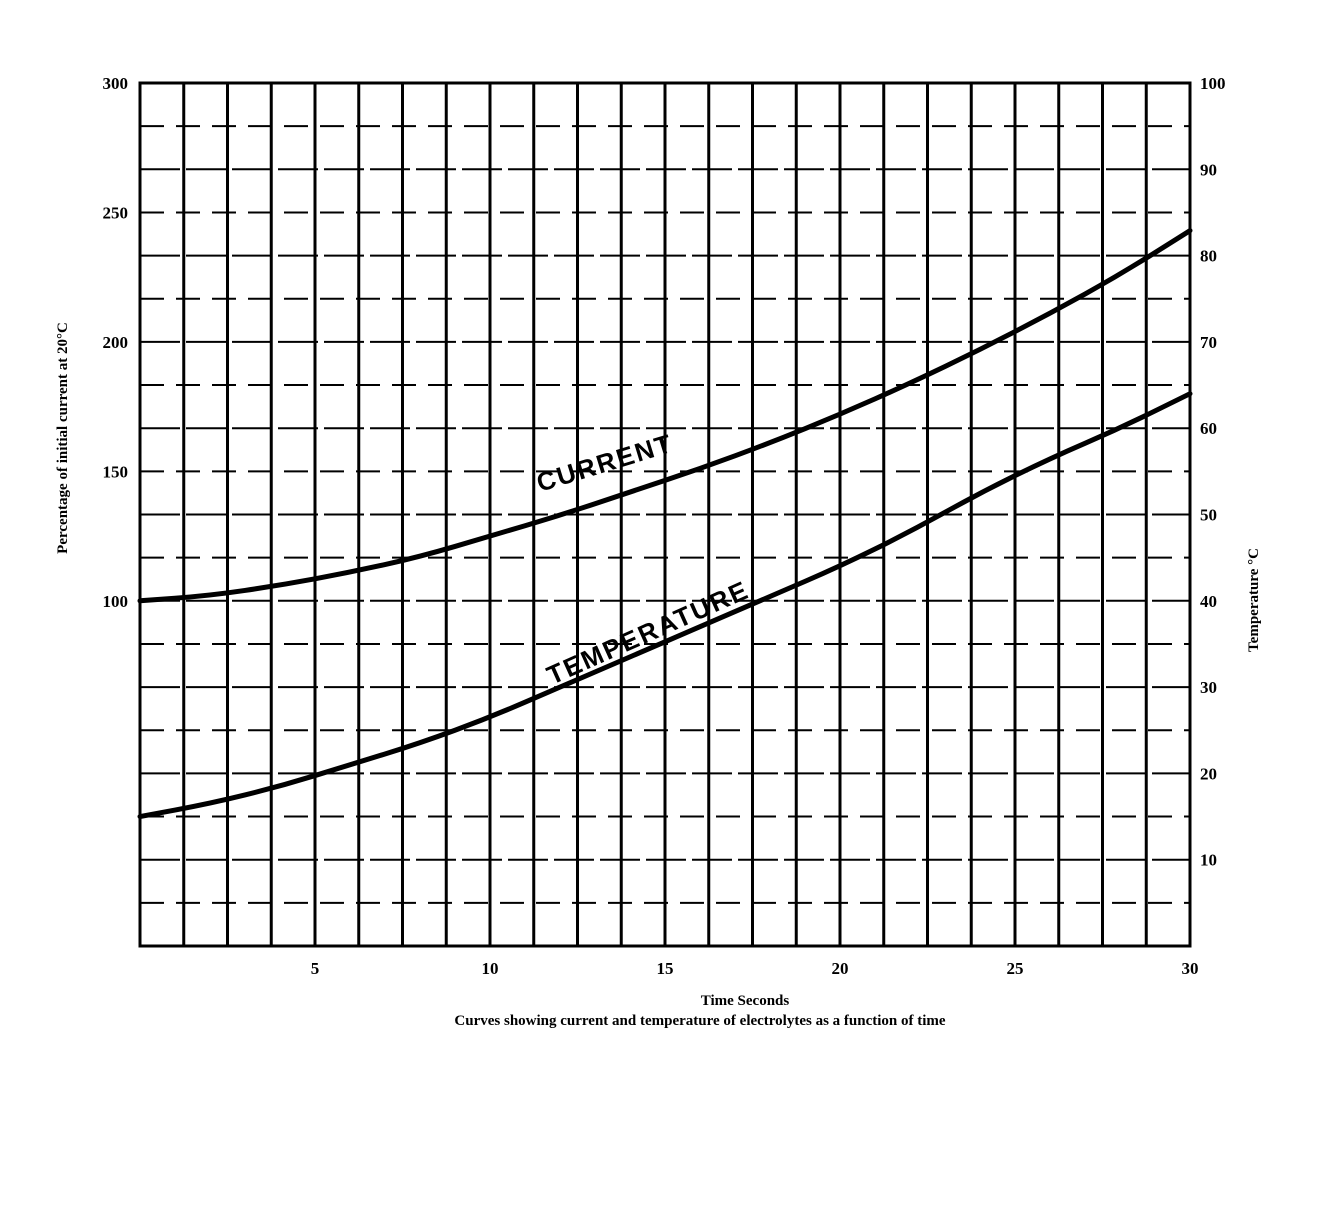  Describe the element at coordinates (605, 463) in the screenshot. I see `series-label-current: CURRENT` at that location.